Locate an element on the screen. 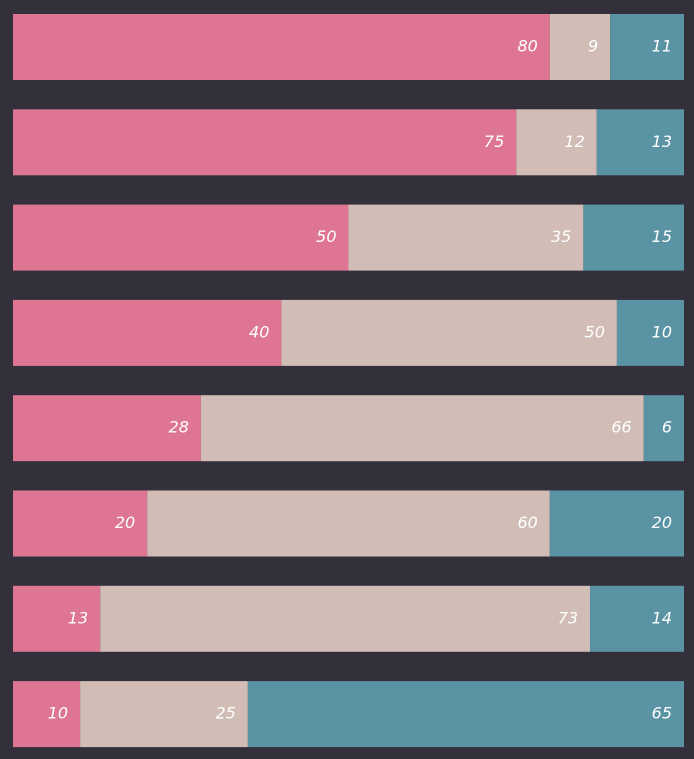 The height and width of the screenshot is (759, 694). data-label: 35 is located at coordinates (561, 236).